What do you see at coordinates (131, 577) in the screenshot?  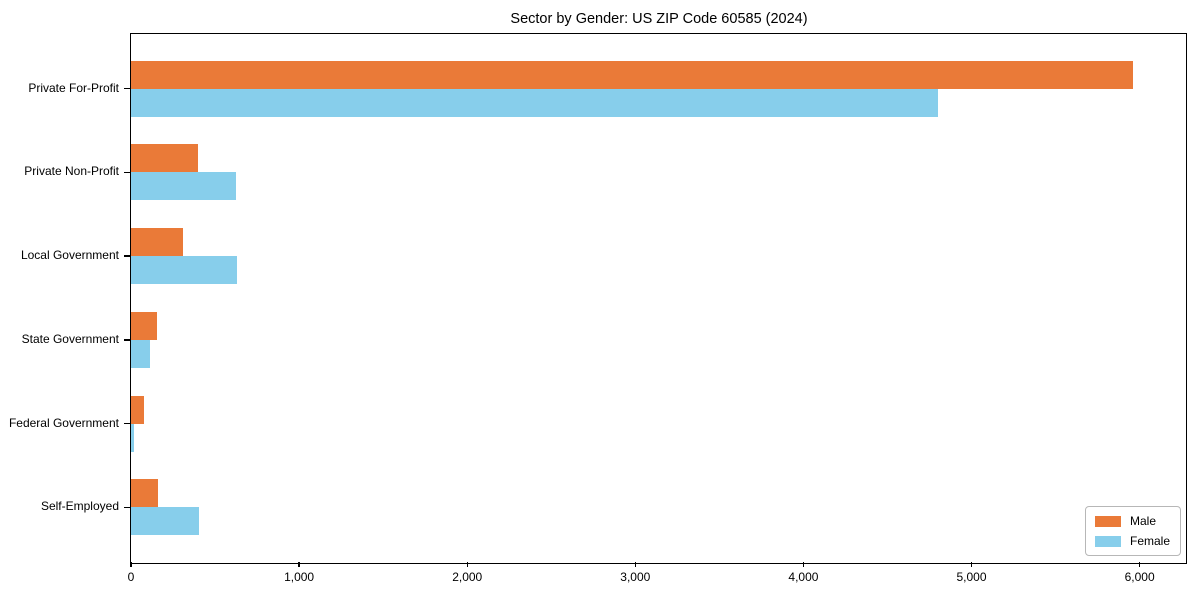 I see `x-tick-label: 0` at bounding box center [131, 577].